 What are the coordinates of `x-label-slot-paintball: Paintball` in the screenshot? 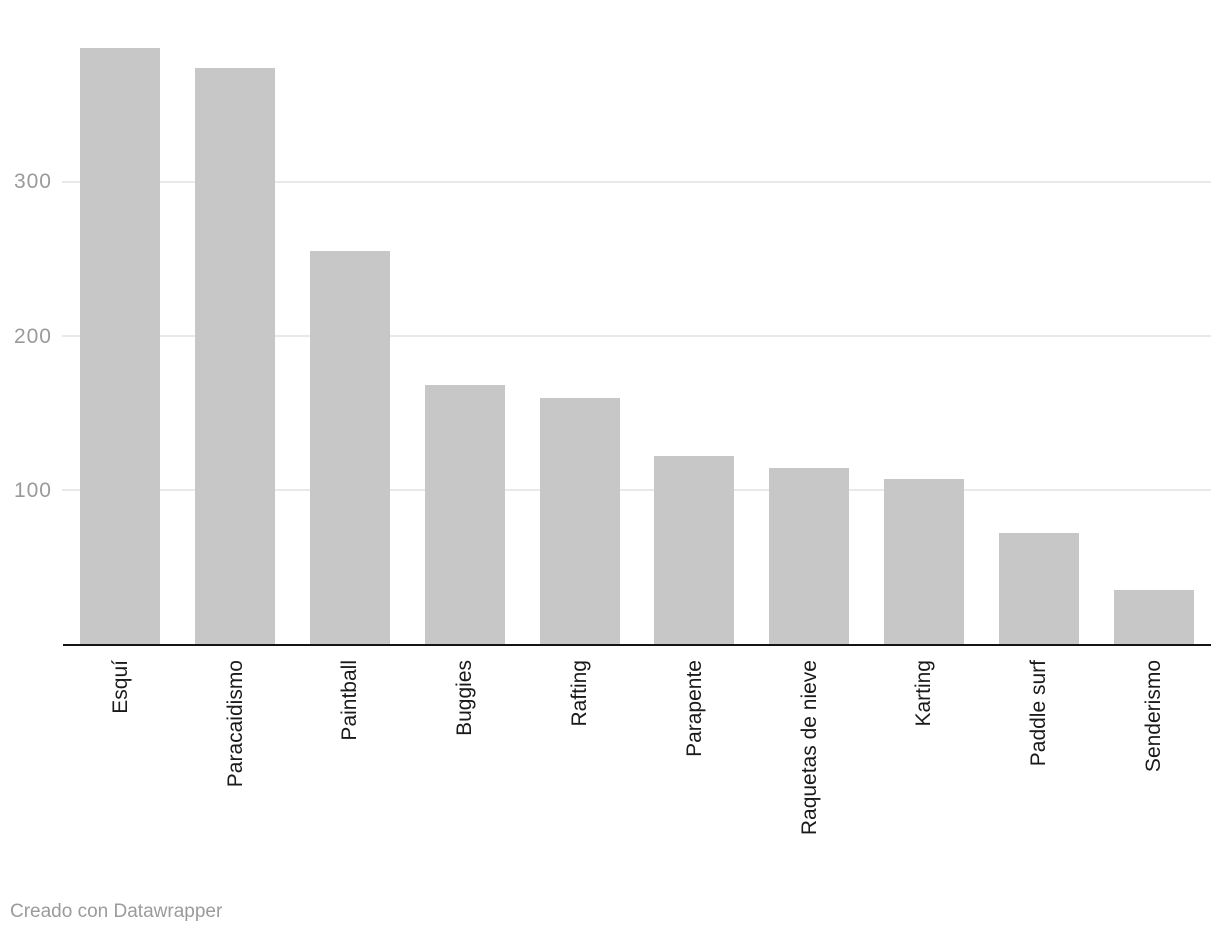 It's located at (350, 767).